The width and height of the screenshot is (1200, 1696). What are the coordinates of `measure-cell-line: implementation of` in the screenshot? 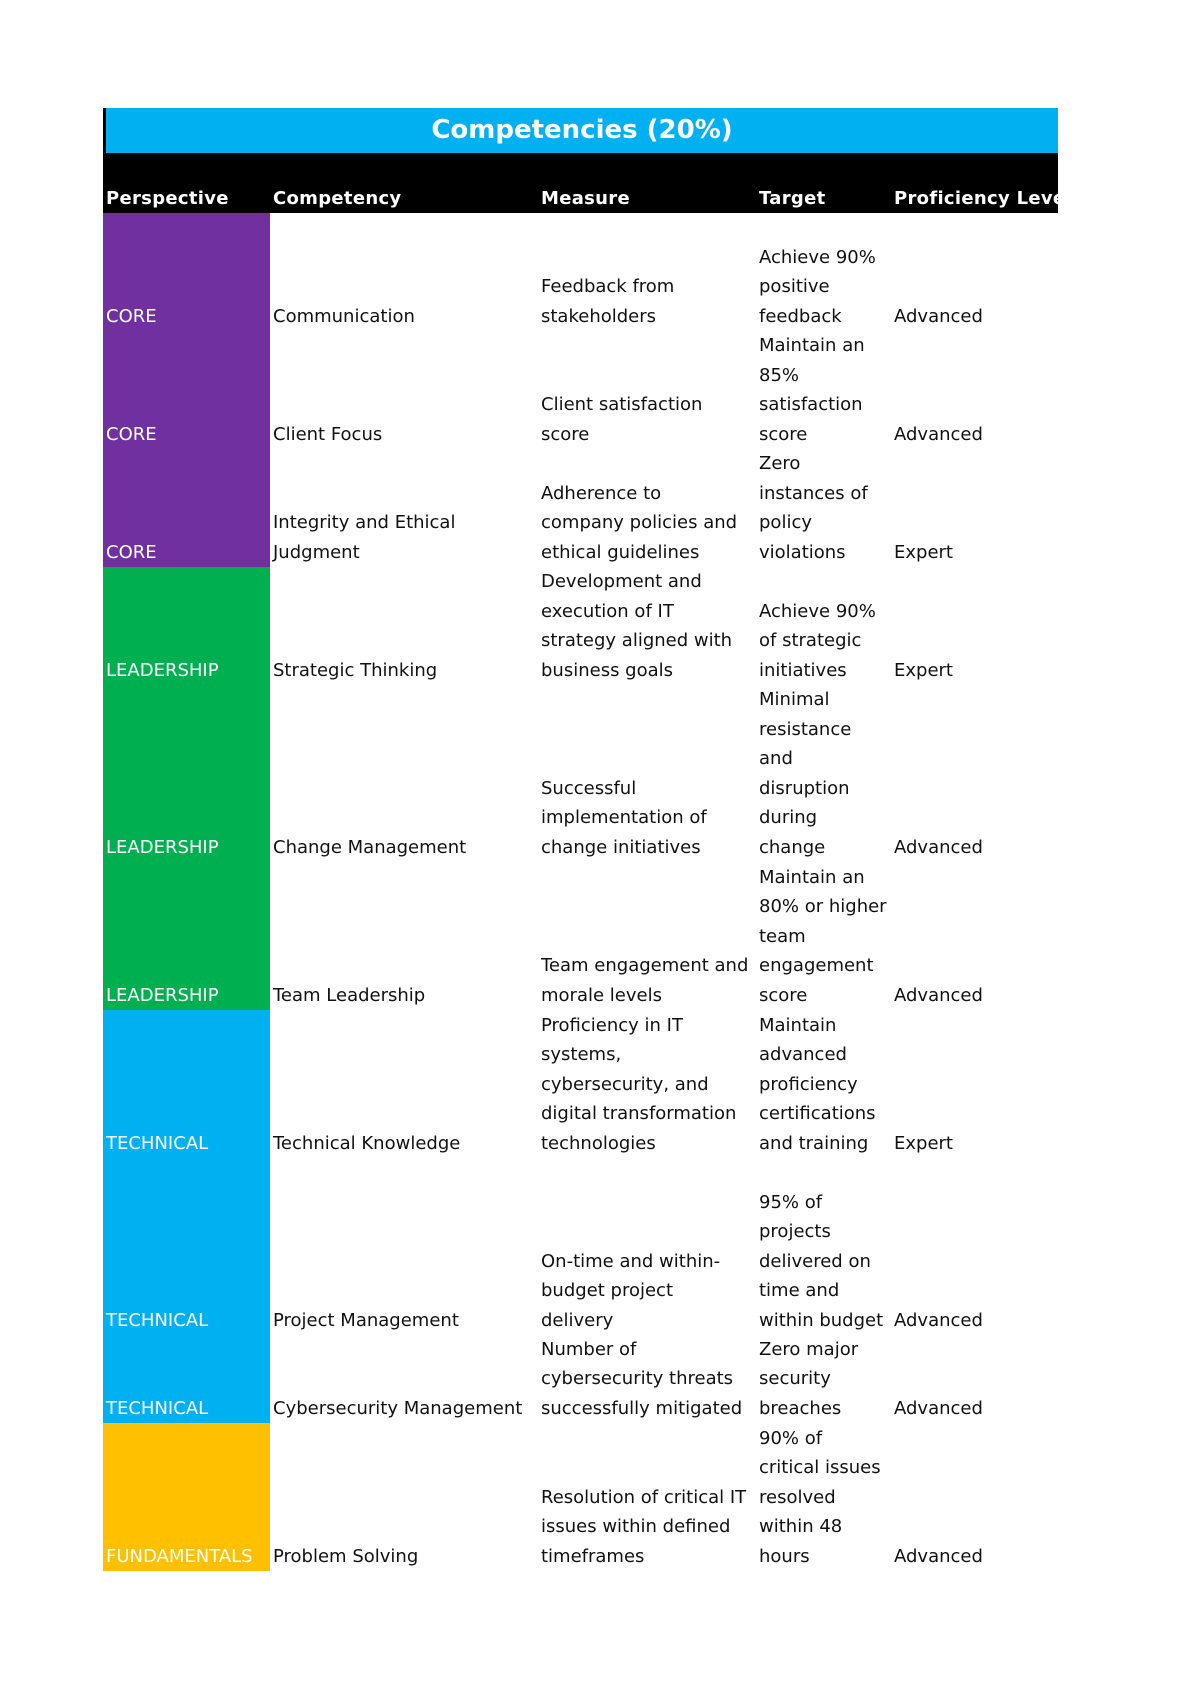 It's located at (624, 817).